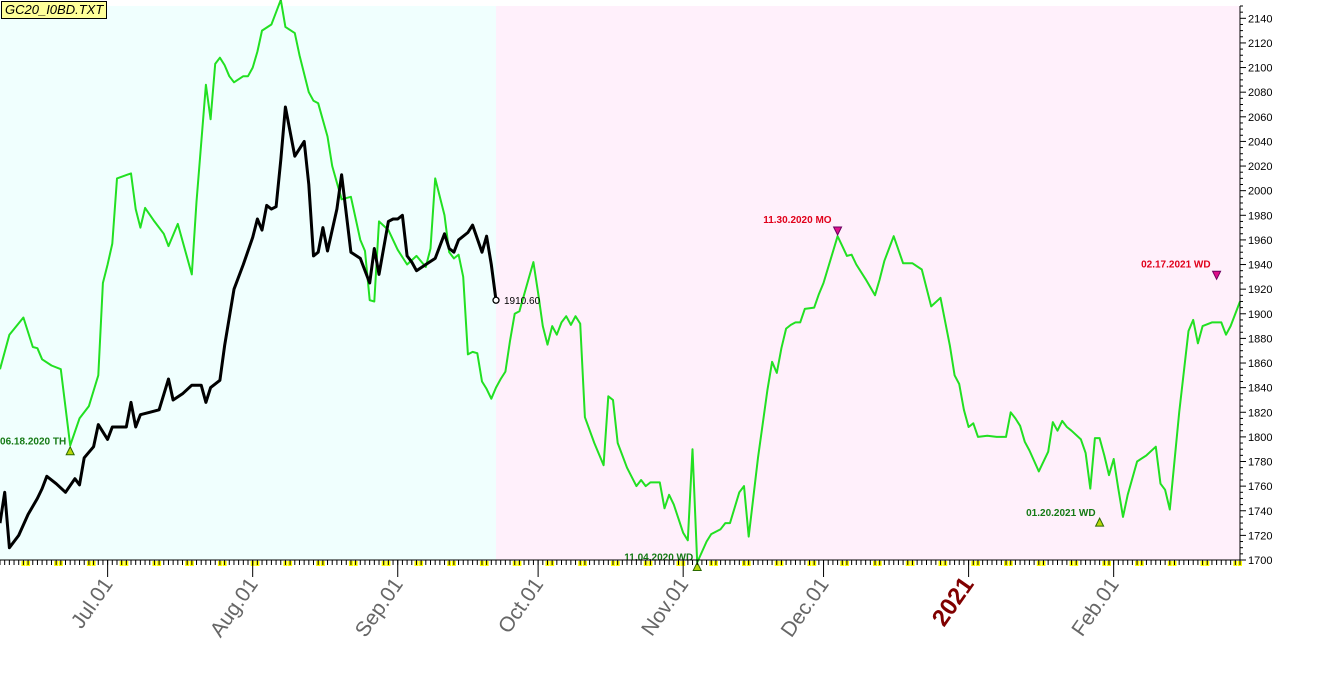 The width and height of the screenshot is (1319, 689). What do you see at coordinates (1260, 69) in the screenshot?
I see `y-tick-label: 2100` at bounding box center [1260, 69].